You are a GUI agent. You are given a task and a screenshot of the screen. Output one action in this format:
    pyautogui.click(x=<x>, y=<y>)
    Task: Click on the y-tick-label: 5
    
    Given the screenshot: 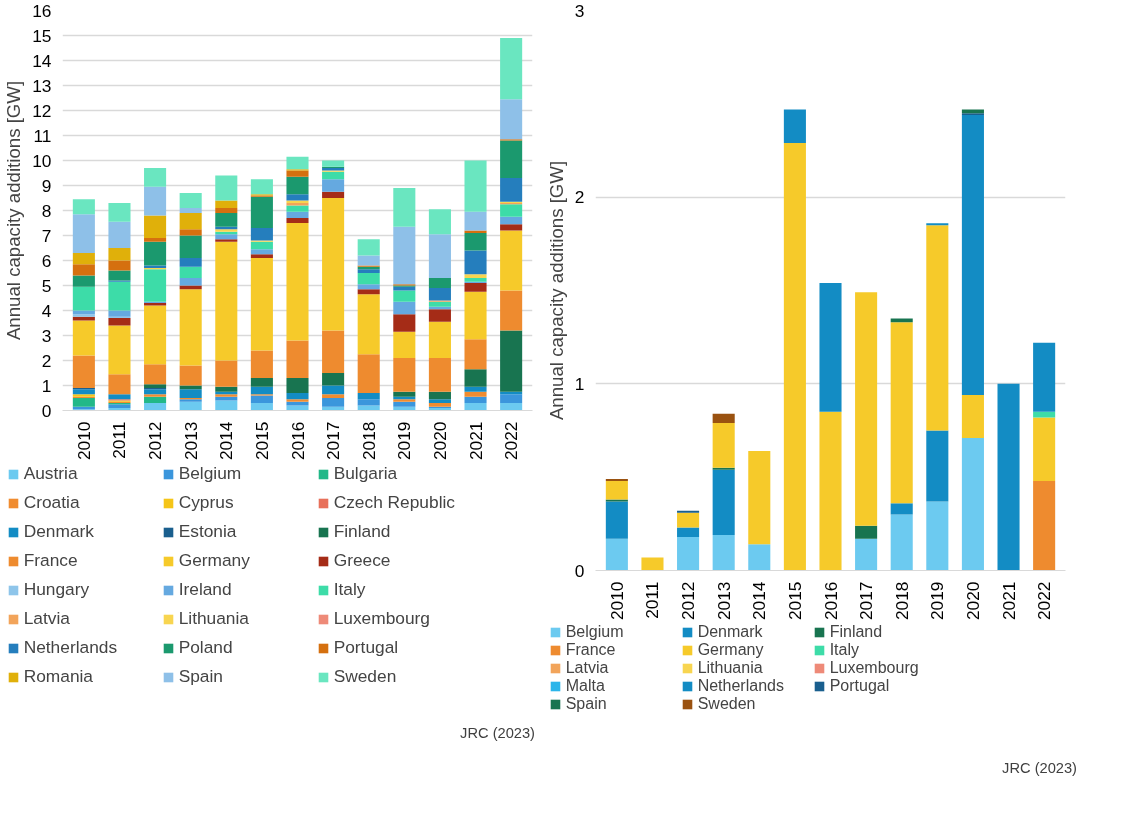 What is the action you would take?
    pyautogui.click(x=46, y=285)
    